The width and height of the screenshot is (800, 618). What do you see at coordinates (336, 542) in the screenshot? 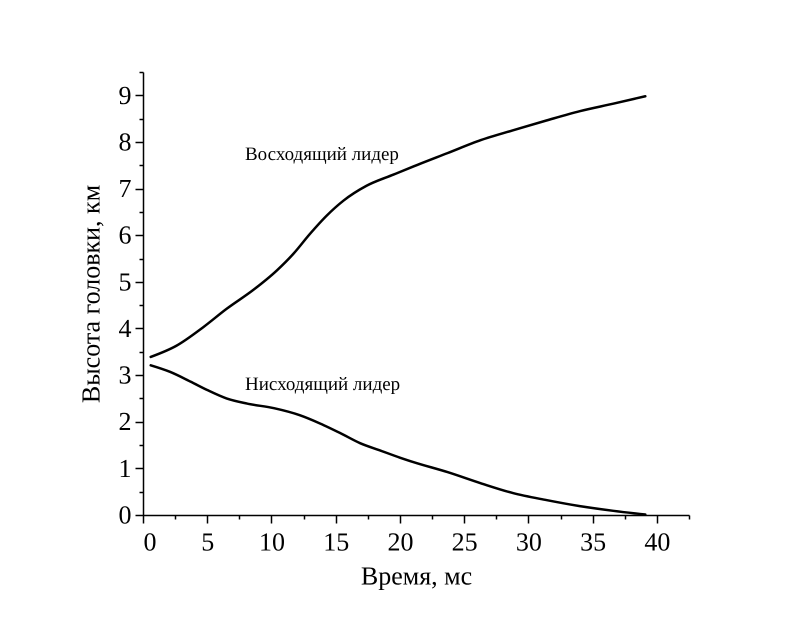
I see `x-tick-label: 15` at bounding box center [336, 542].